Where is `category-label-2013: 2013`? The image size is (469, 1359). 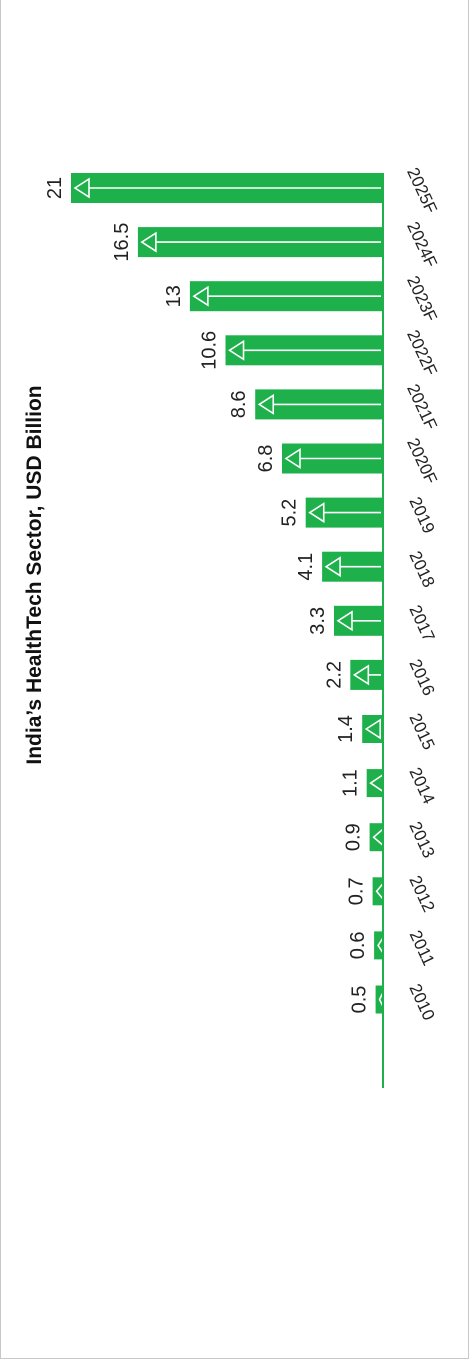
category-label-2013: 2013 is located at coordinates (421, 840).